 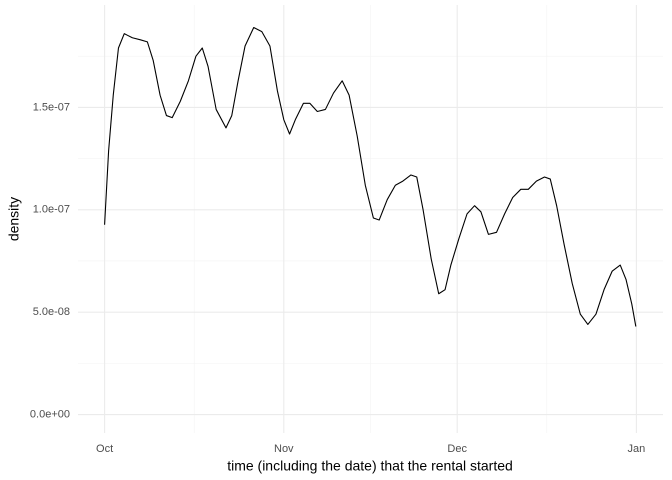 I want to click on y-tick-label: 1.0e-07, so click(x=51, y=210).